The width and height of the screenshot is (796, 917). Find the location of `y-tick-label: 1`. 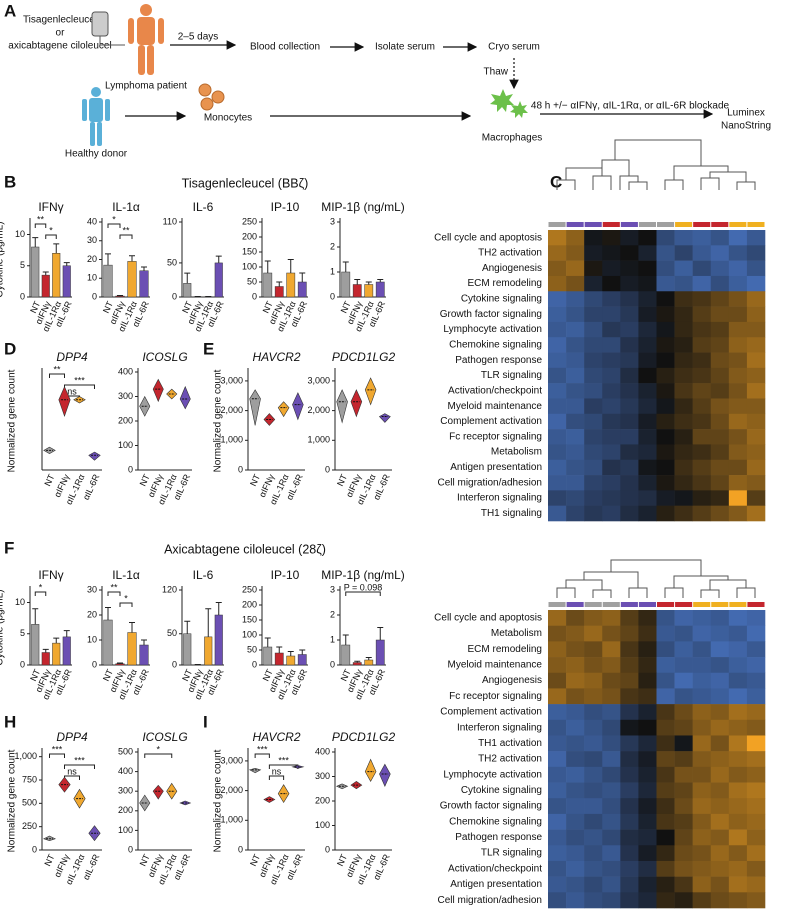

y-tick-label: 1 is located at coordinates (332, 639).